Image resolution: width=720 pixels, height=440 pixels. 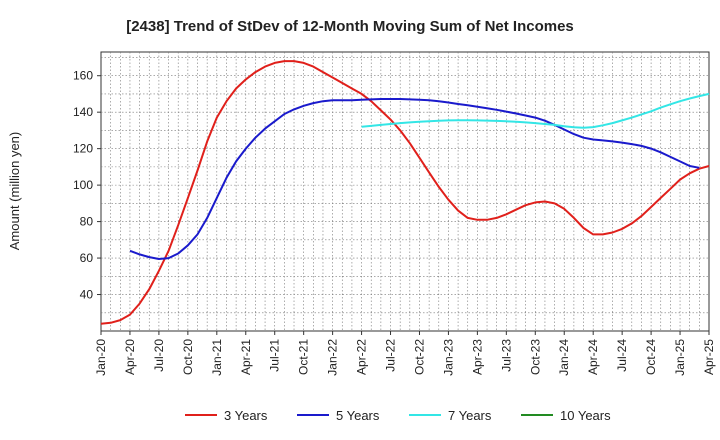 I want to click on x-tick-label: Jan-22, so click(x=333, y=357).